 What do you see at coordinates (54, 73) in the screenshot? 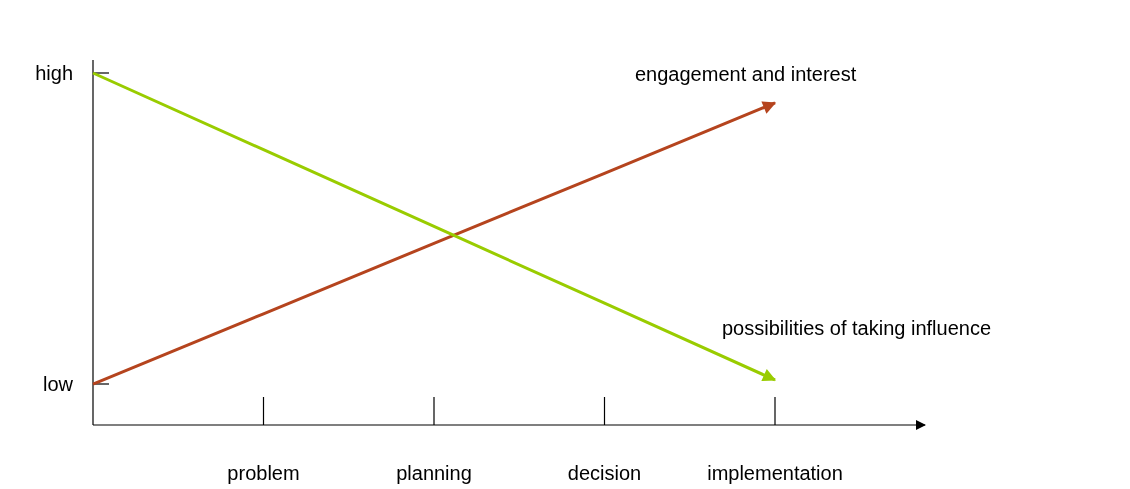
I see `text: high` at bounding box center [54, 73].